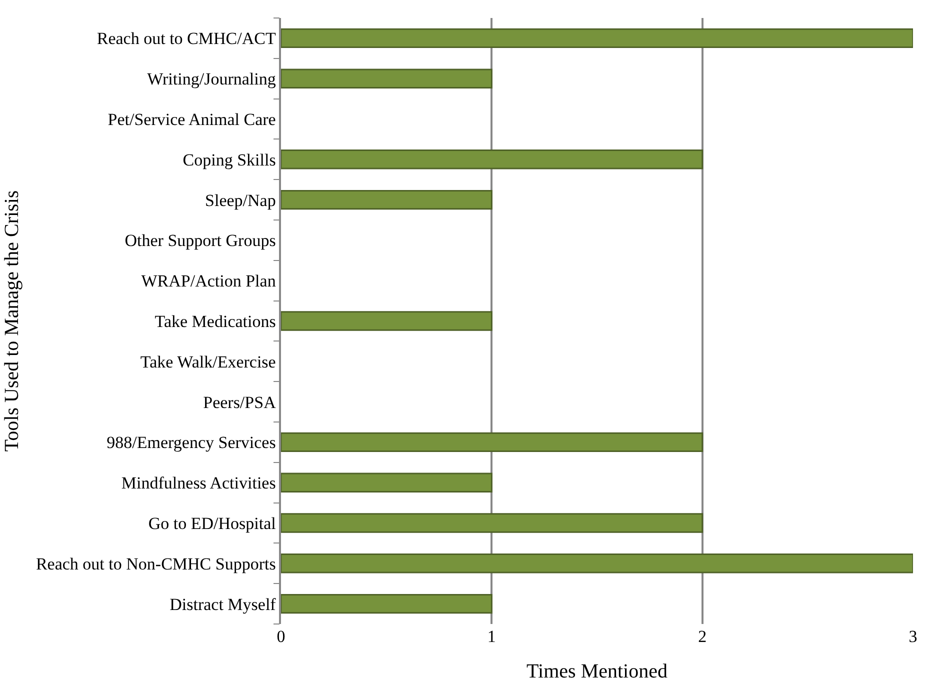  I want to click on y-tick-label: Distract Myself, so click(223, 604).